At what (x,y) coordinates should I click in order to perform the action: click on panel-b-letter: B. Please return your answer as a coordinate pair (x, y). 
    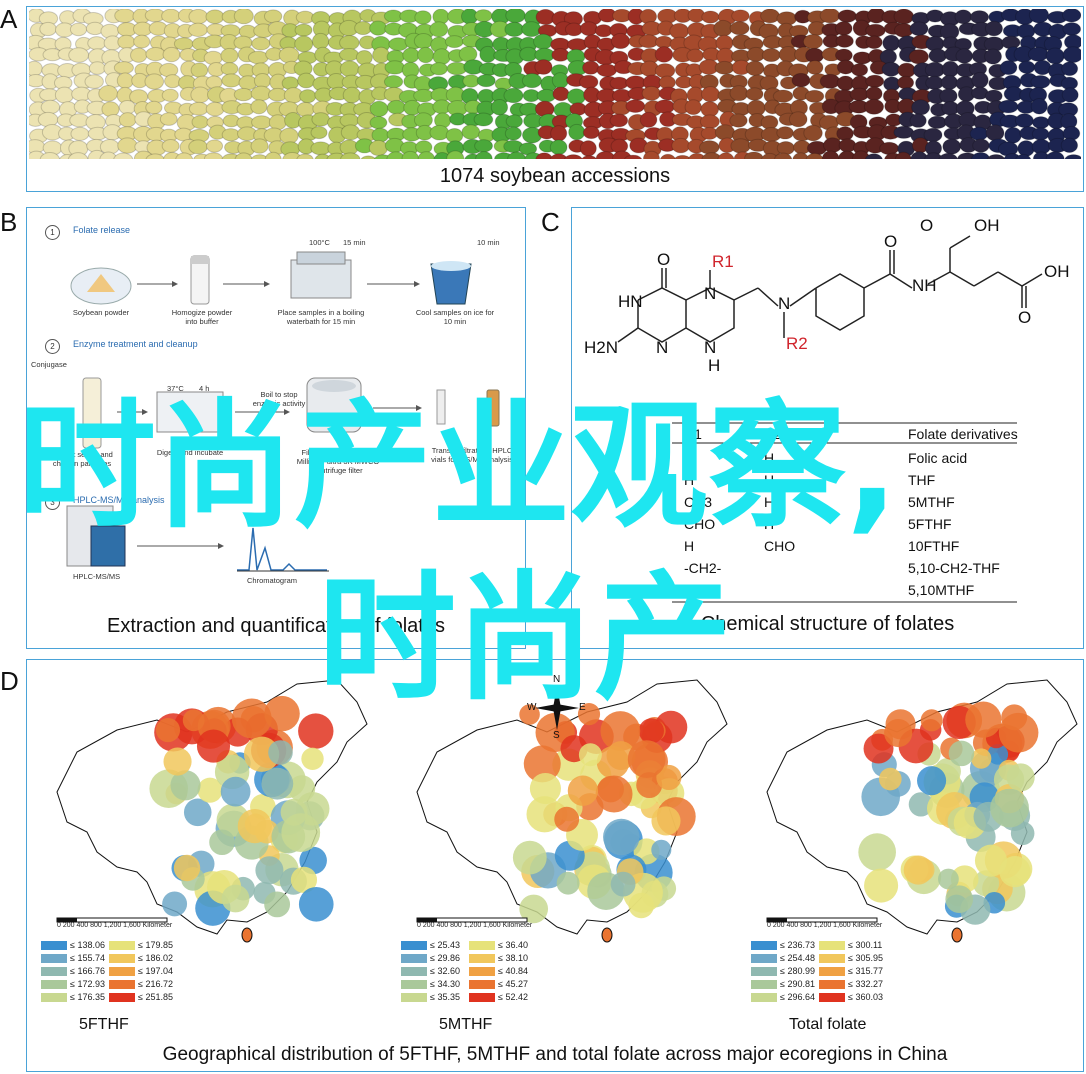
    Looking at the image, I should click on (9, 222).